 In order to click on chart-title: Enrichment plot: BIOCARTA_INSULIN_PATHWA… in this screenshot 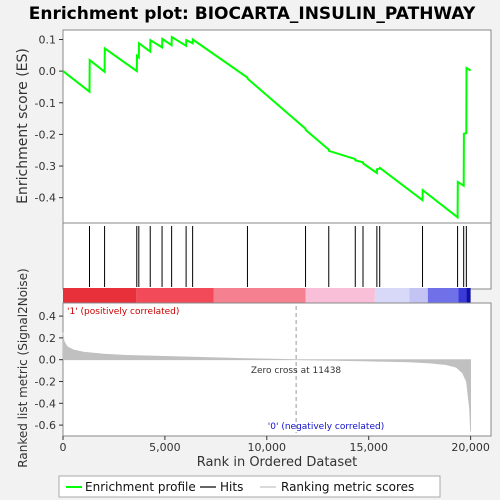, I will do `click(252, 14)`.